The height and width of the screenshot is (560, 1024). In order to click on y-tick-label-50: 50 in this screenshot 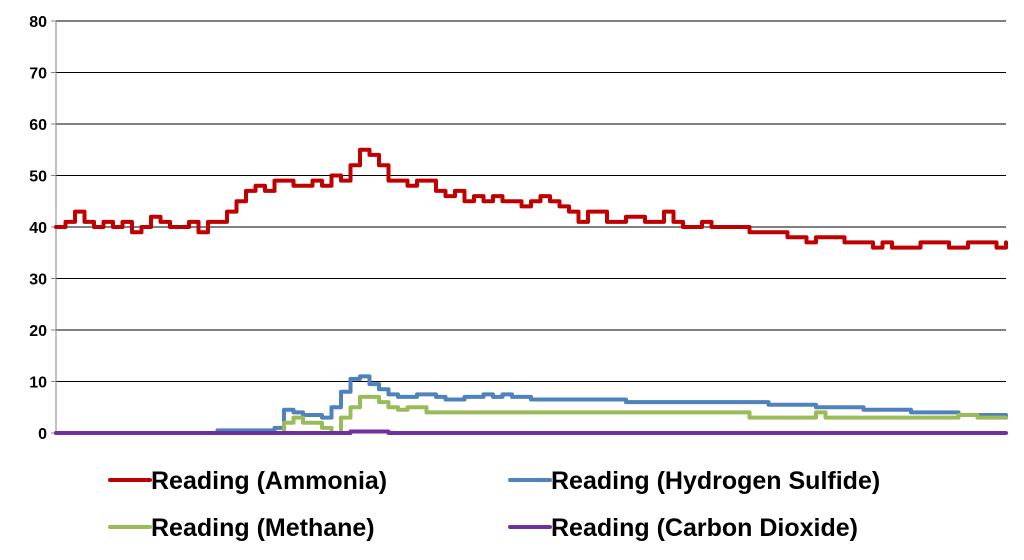, I will do `click(38, 177)`.